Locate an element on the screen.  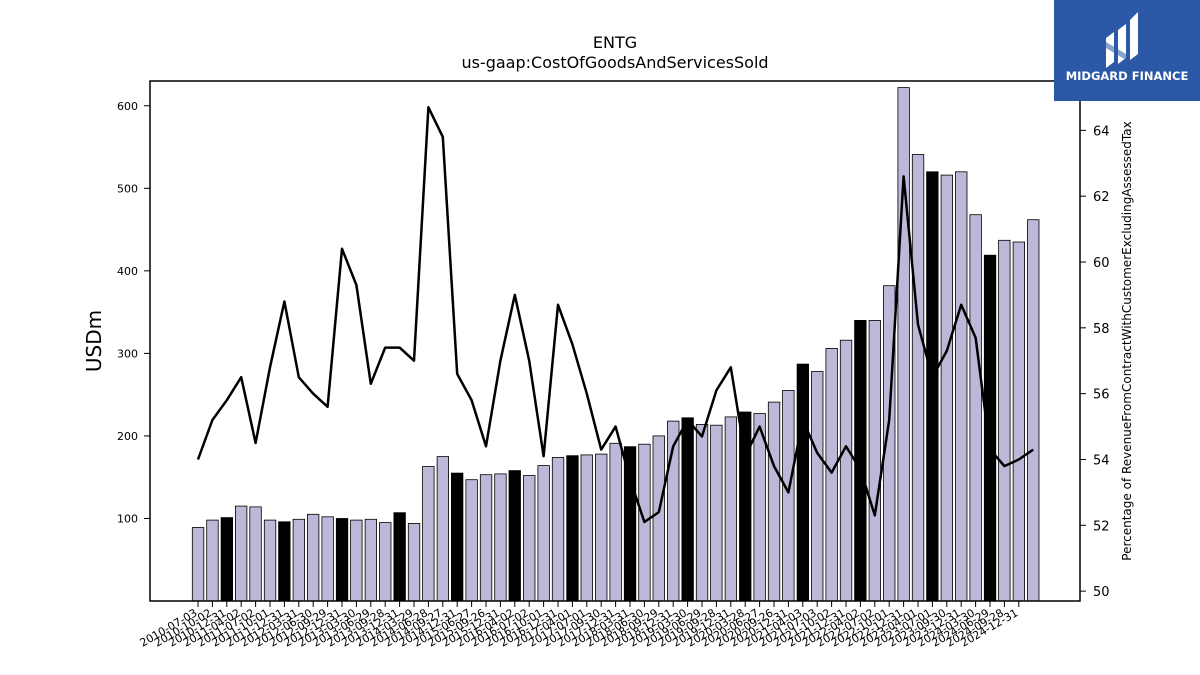
y-axis-label: USDm is located at coordinates (94, 341).